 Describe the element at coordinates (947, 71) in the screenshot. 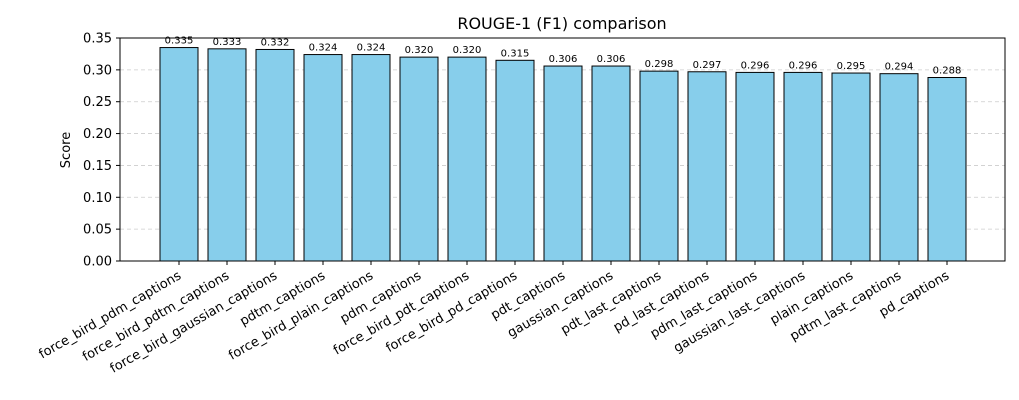

I see `bar-value-label: 0.288` at that location.